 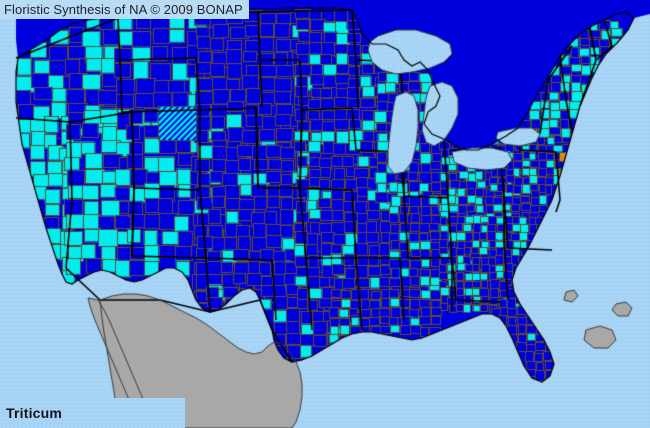 I want to click on map-title-text: Floristic Synthesis of NA © 2009 BONAP, so click(x=123, y=9).